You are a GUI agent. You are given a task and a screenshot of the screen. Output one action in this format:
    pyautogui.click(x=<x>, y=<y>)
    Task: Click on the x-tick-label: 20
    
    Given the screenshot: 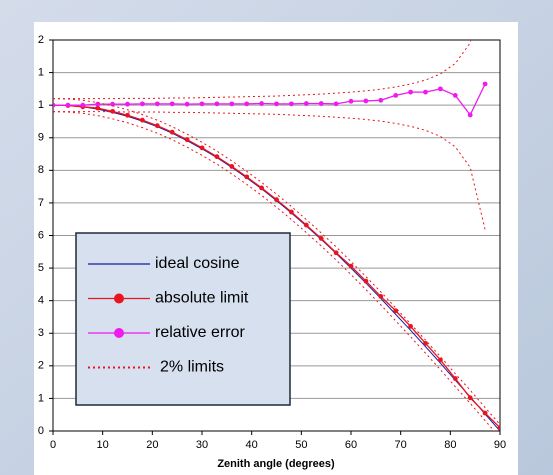 What is the action you would take?
    pyautogui.click(x=152, y=445)
    